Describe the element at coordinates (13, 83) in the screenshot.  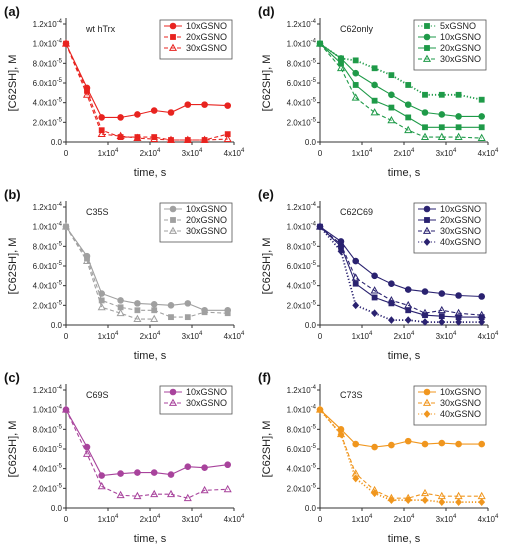
I see `y-axis-label: [C62SH], M` at that location.